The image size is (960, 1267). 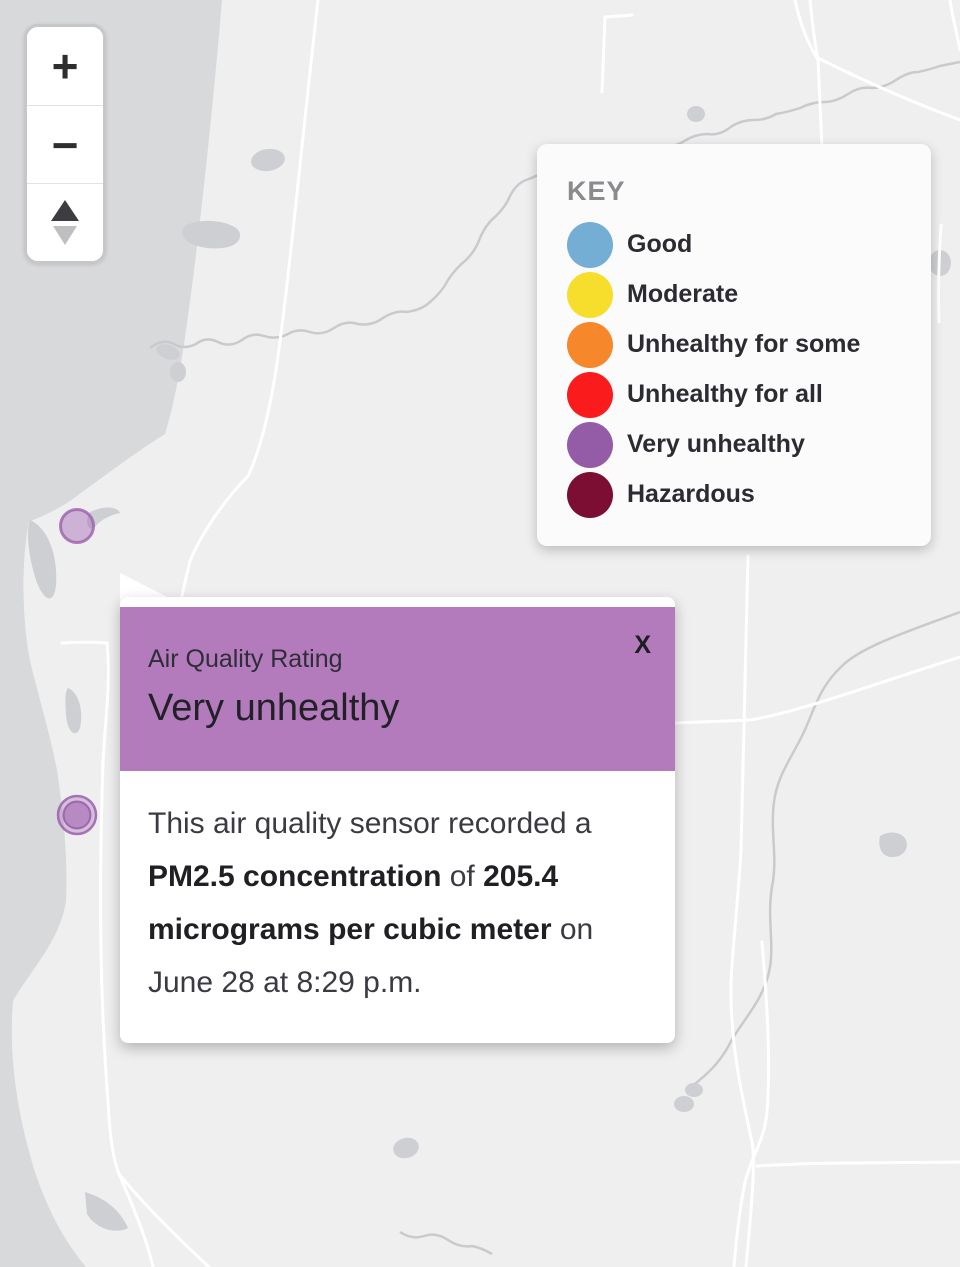 I want to click on legend-item-moderate: Moderate, so click(x=749, y=294).